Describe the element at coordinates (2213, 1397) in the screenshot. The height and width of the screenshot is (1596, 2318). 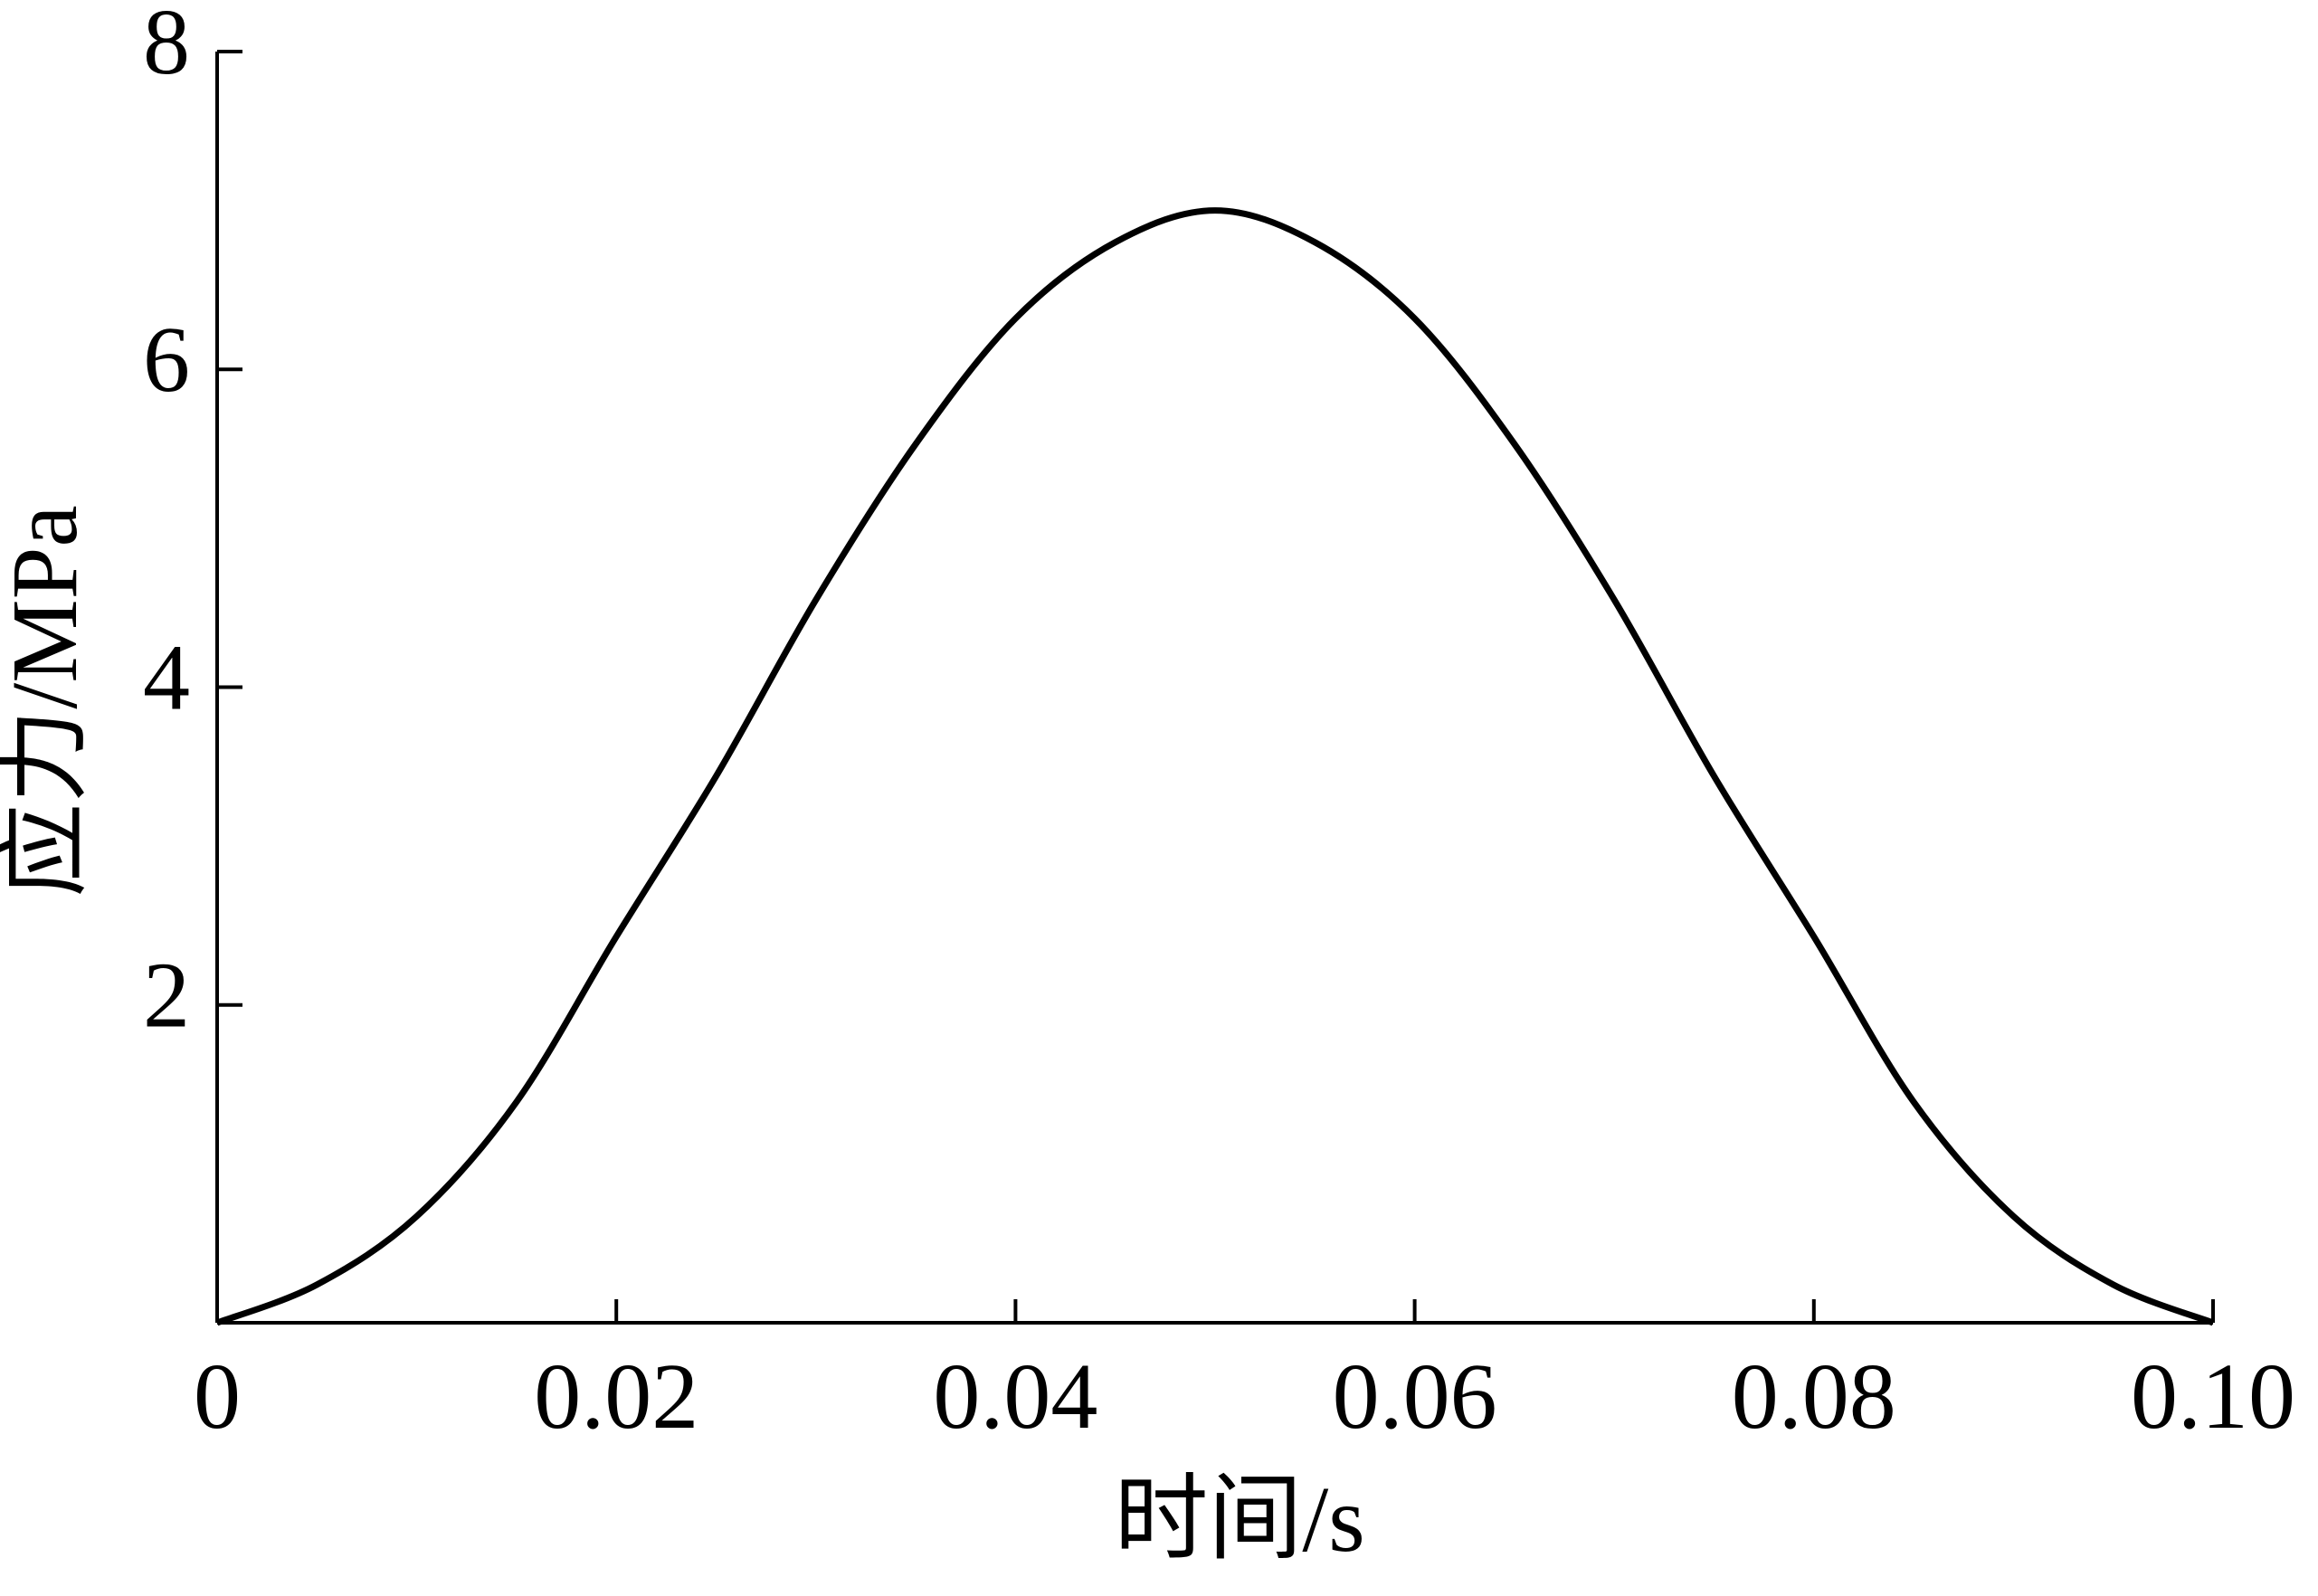
I see `x-tick-label: 0.10` at that location.